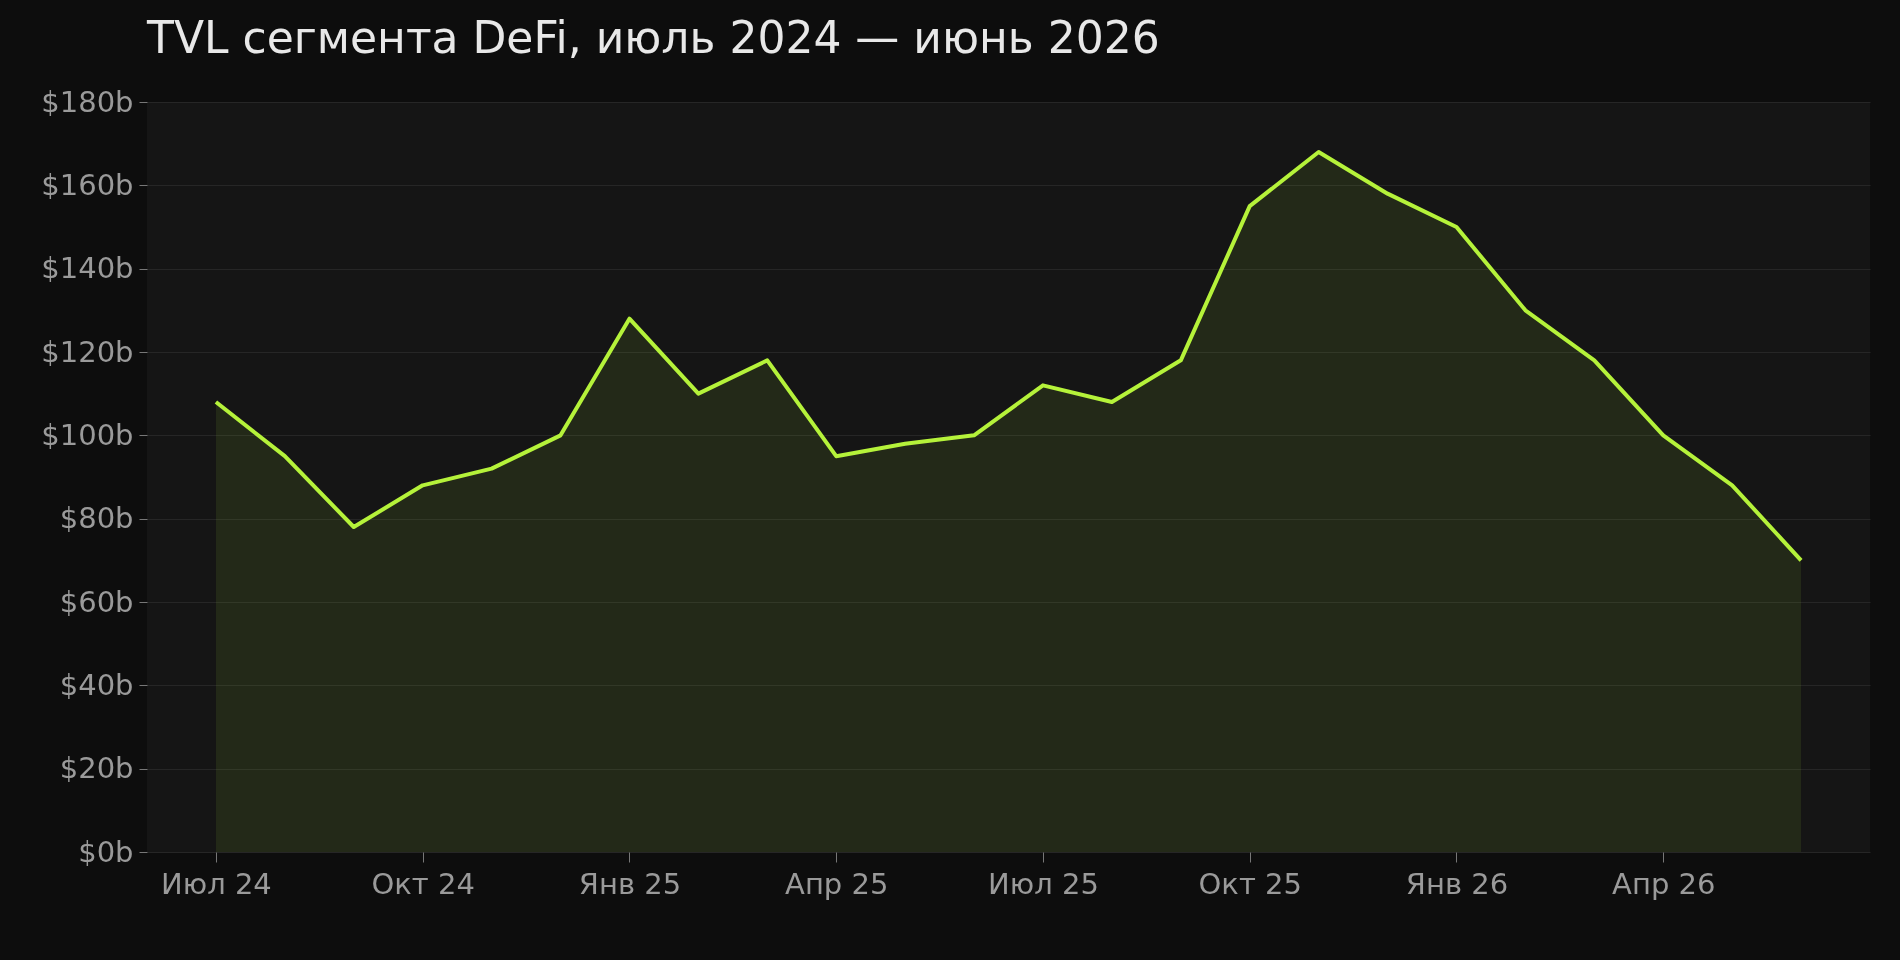  What do you see at coordinates (87, 101) in the screenshot?
I see `y-tick-label: $180b` at bounding box center [87, 101].